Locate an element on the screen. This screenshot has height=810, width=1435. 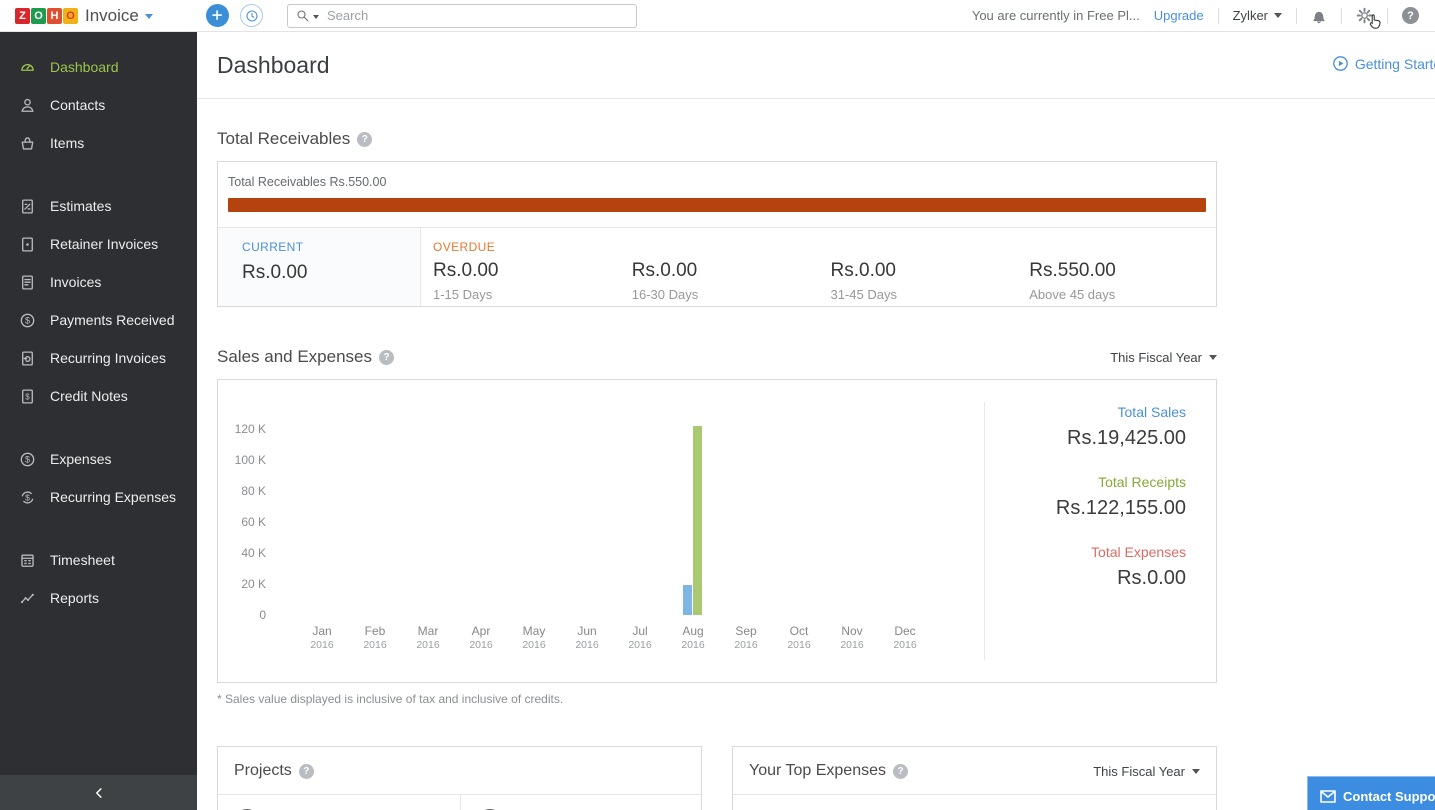
settings-button is located at coordinates (1364, 15).